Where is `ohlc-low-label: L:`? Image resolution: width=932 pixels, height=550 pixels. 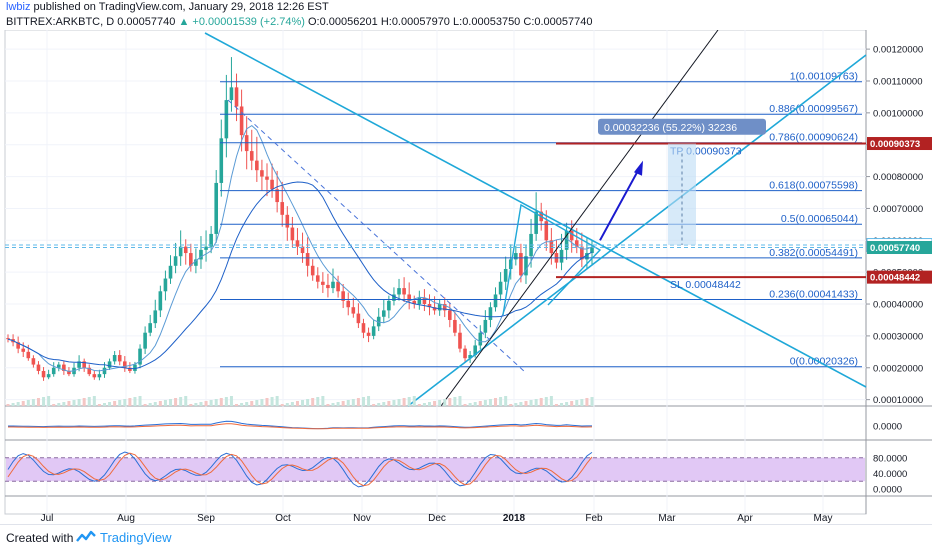
ohlc-low-label: L: is located at coordinates (458, 22).